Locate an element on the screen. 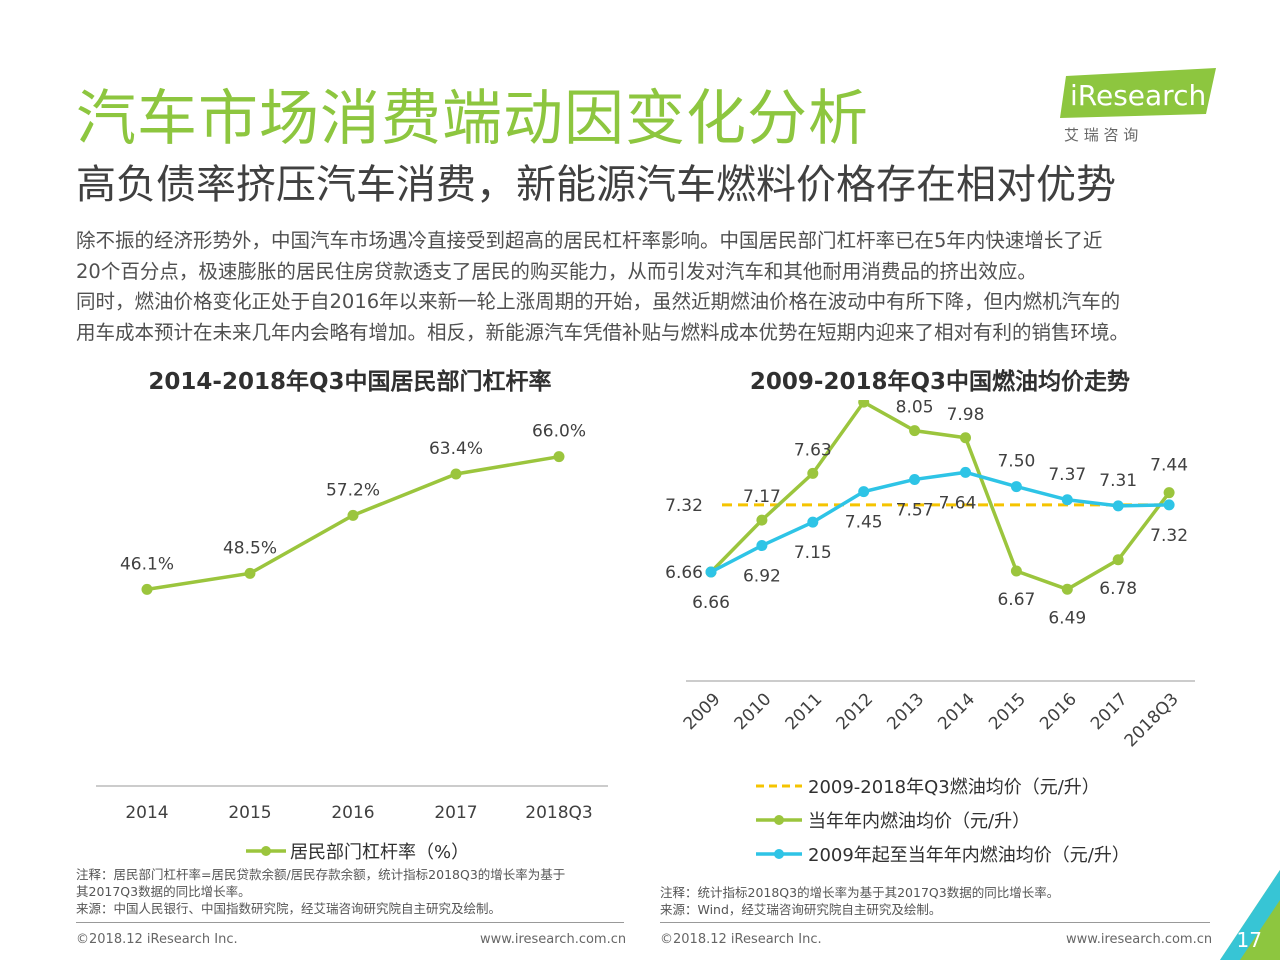 The image size is (1280, 960). data-label: 7.50 is located at coordinates (1016, 462).